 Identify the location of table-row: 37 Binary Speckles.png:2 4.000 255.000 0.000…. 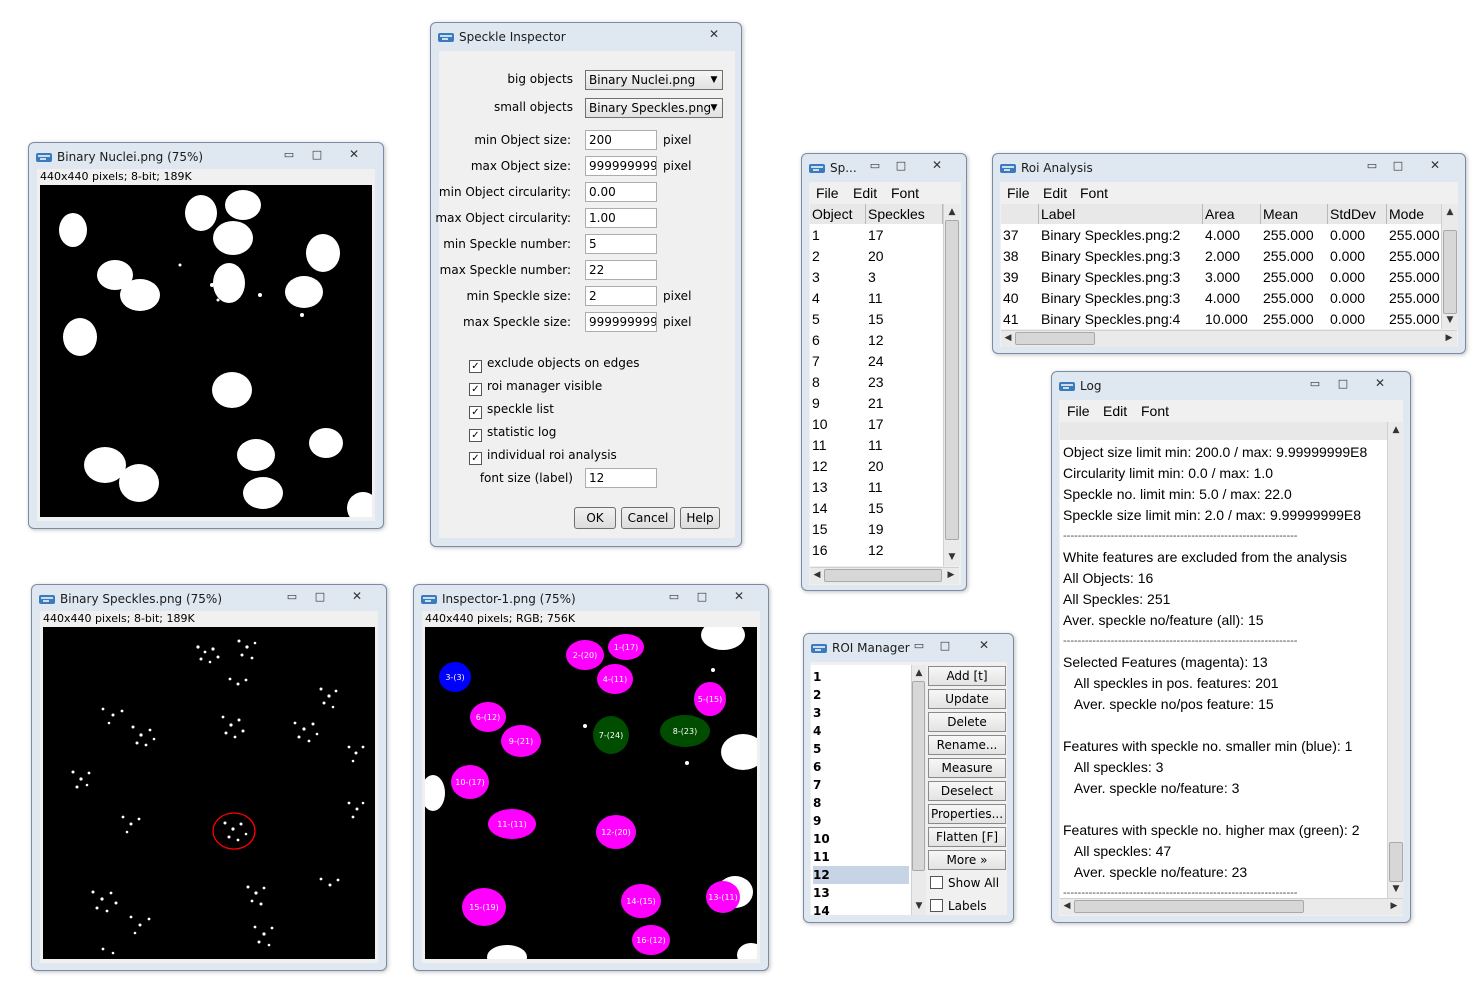
(1221, 235).